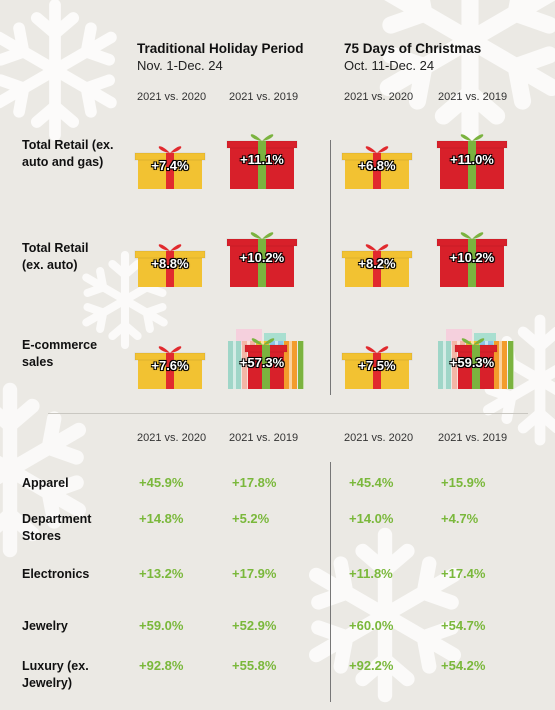  What do you see at coordinates (262, 362) in the screenshot?
I see `gift-value-label: +57.3%` at bounding box center [262, 362].